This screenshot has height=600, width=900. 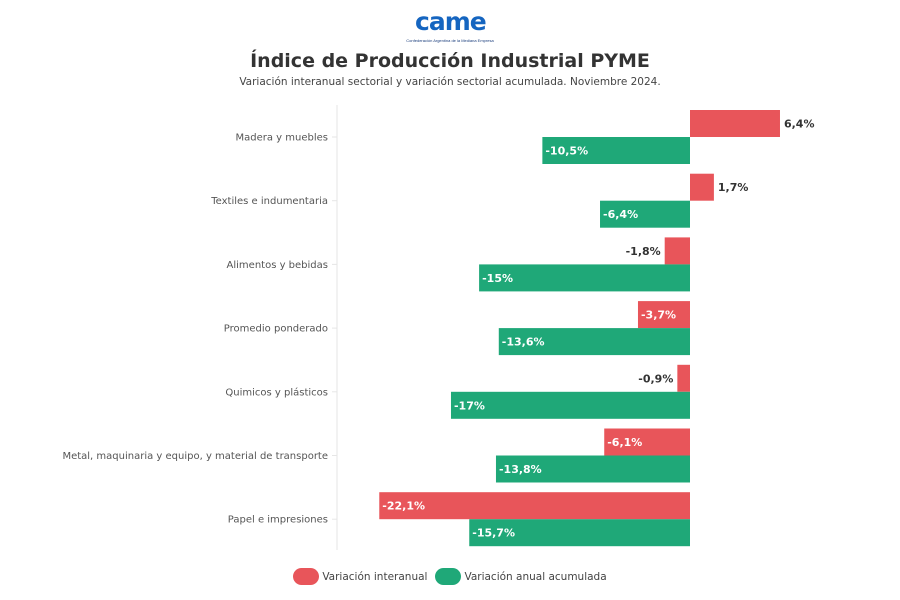 I want to click on data-label-interanual: 6,4%, so click(x=799, y=124).